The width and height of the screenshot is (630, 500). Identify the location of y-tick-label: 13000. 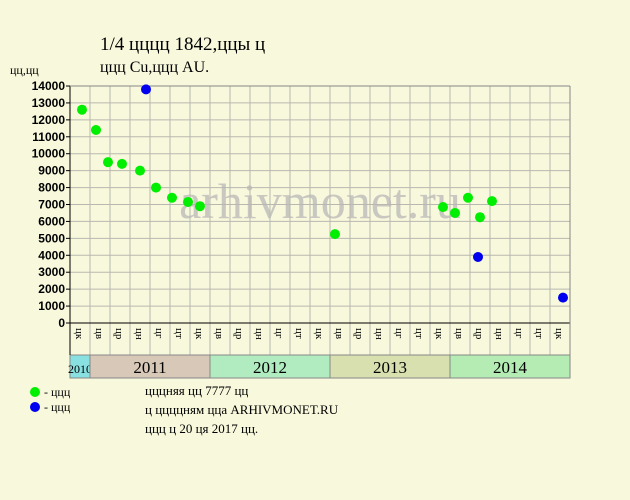
(49, 103).